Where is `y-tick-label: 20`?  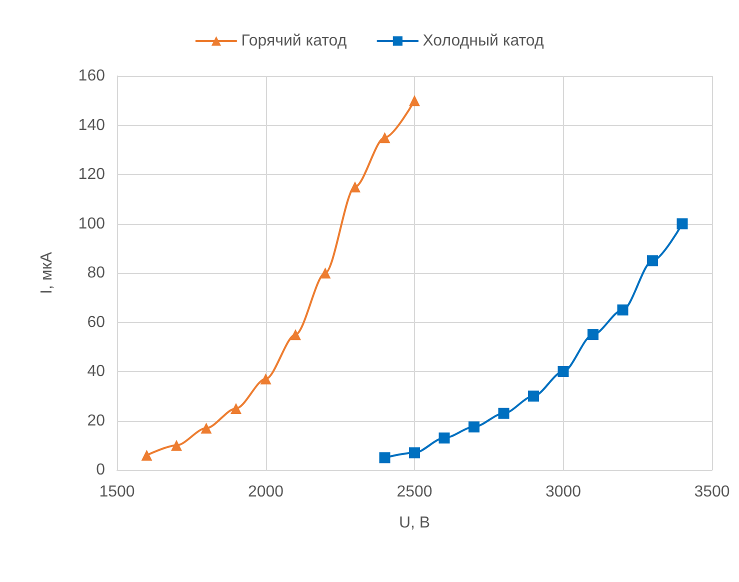
y-tick-label: 20 is located at coordinates (96, 421).